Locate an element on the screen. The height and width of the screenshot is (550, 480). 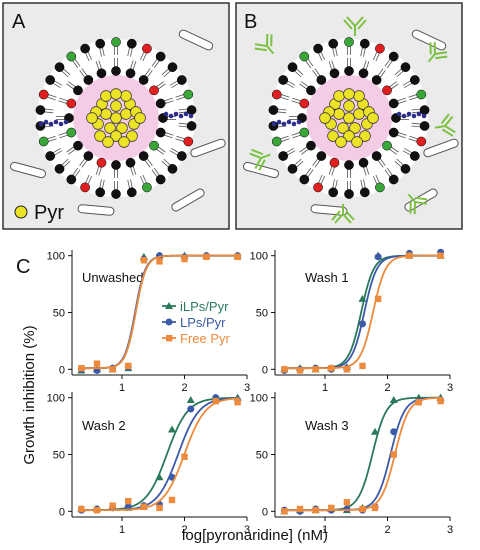
subplot-wash-2: 0 50 100 1 2 3 Wash 2 is located at coordinates (148, 464).